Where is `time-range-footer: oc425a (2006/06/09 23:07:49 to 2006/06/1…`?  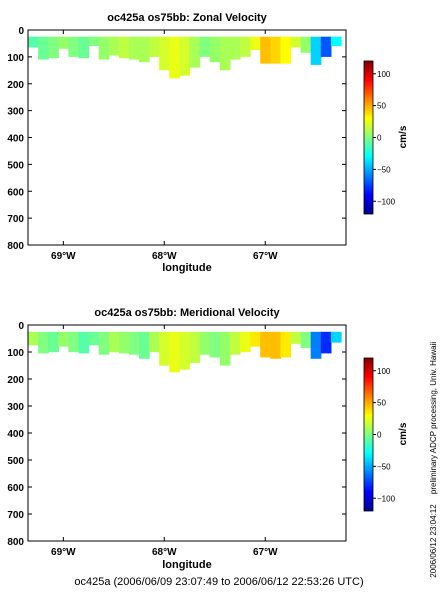
time-range-footer: oc425a (2006/06/09 23:07:49 to 2006/06/1… is located at coordinates (218, 582).